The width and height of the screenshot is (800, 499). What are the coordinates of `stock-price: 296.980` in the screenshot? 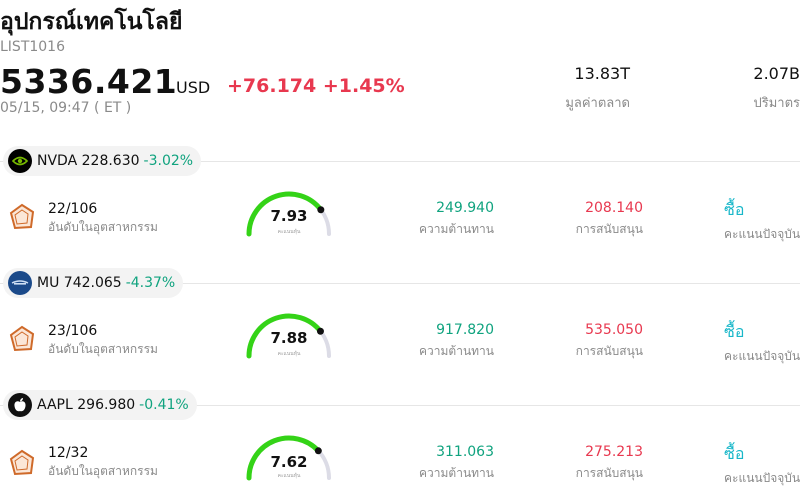 It's located at (106, 405).